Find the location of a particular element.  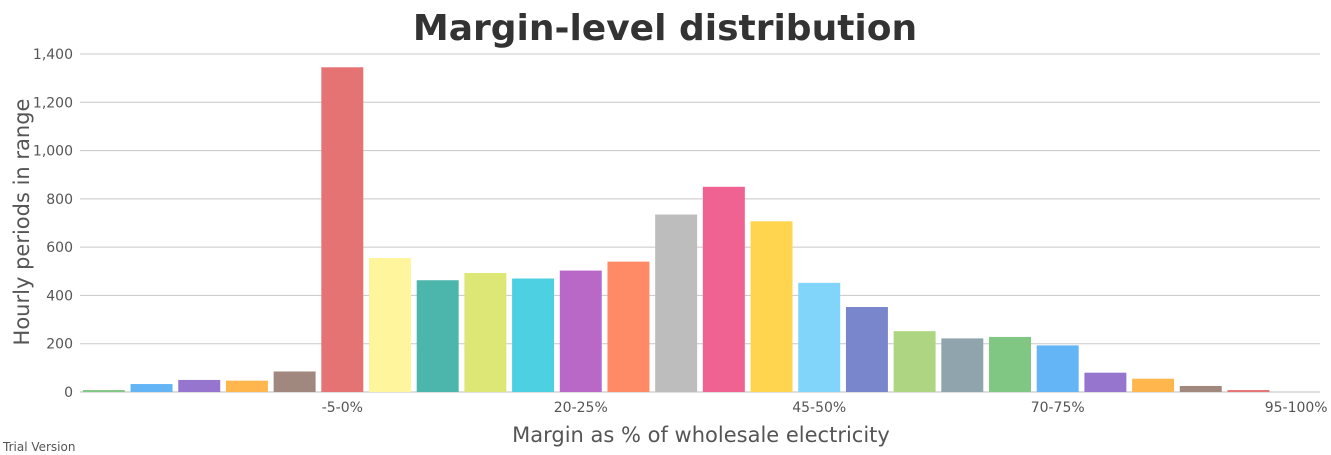

y-tick-label: 800 is located at coordinates (59, 200).